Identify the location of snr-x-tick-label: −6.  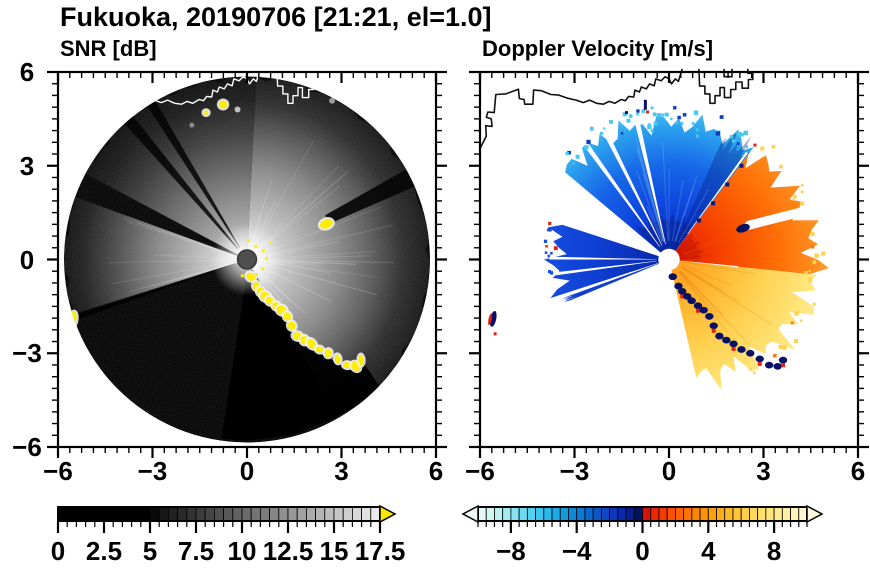
(58, 471).